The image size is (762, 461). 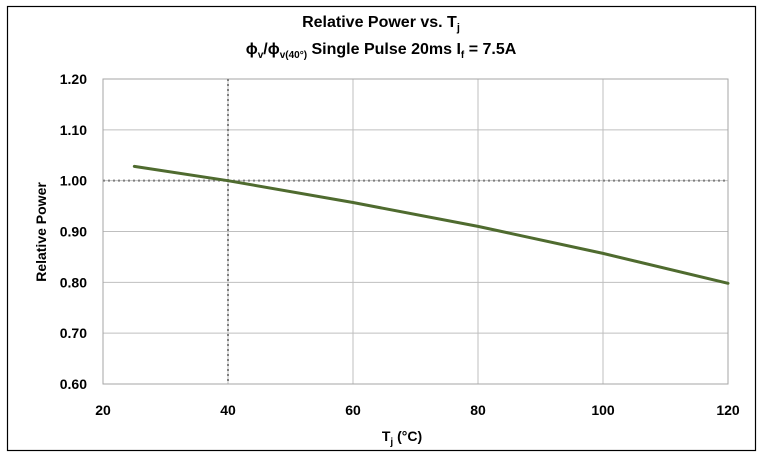 I want to click on chart-title-line-1: Relative Power vs. Tj, so click(x=381, y=24).